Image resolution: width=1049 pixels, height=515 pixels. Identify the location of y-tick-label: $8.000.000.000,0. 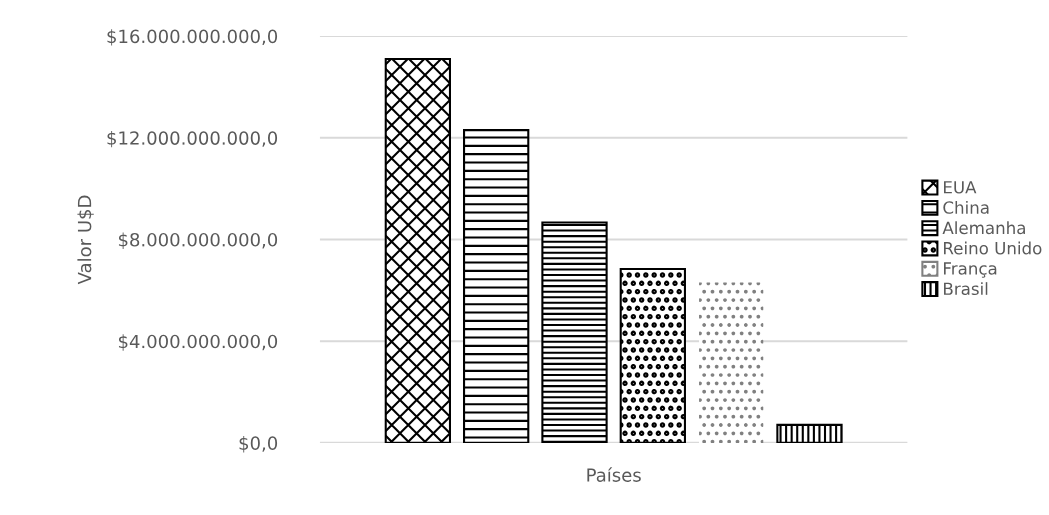
(198, 240).